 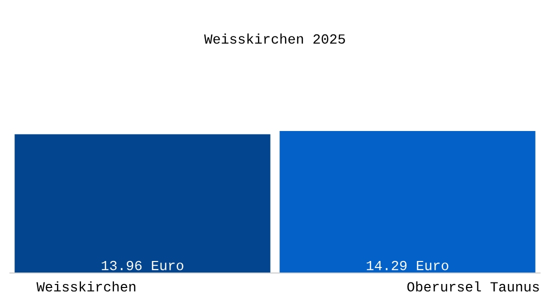 I want to click on x-tick-label: Oberursel Taunus, so click(x=473, y=286).